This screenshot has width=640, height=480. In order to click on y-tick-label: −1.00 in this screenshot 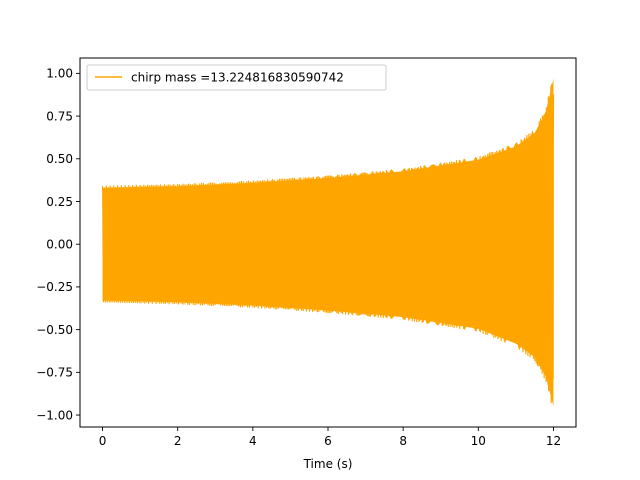, I will do `click(54, 415)`.